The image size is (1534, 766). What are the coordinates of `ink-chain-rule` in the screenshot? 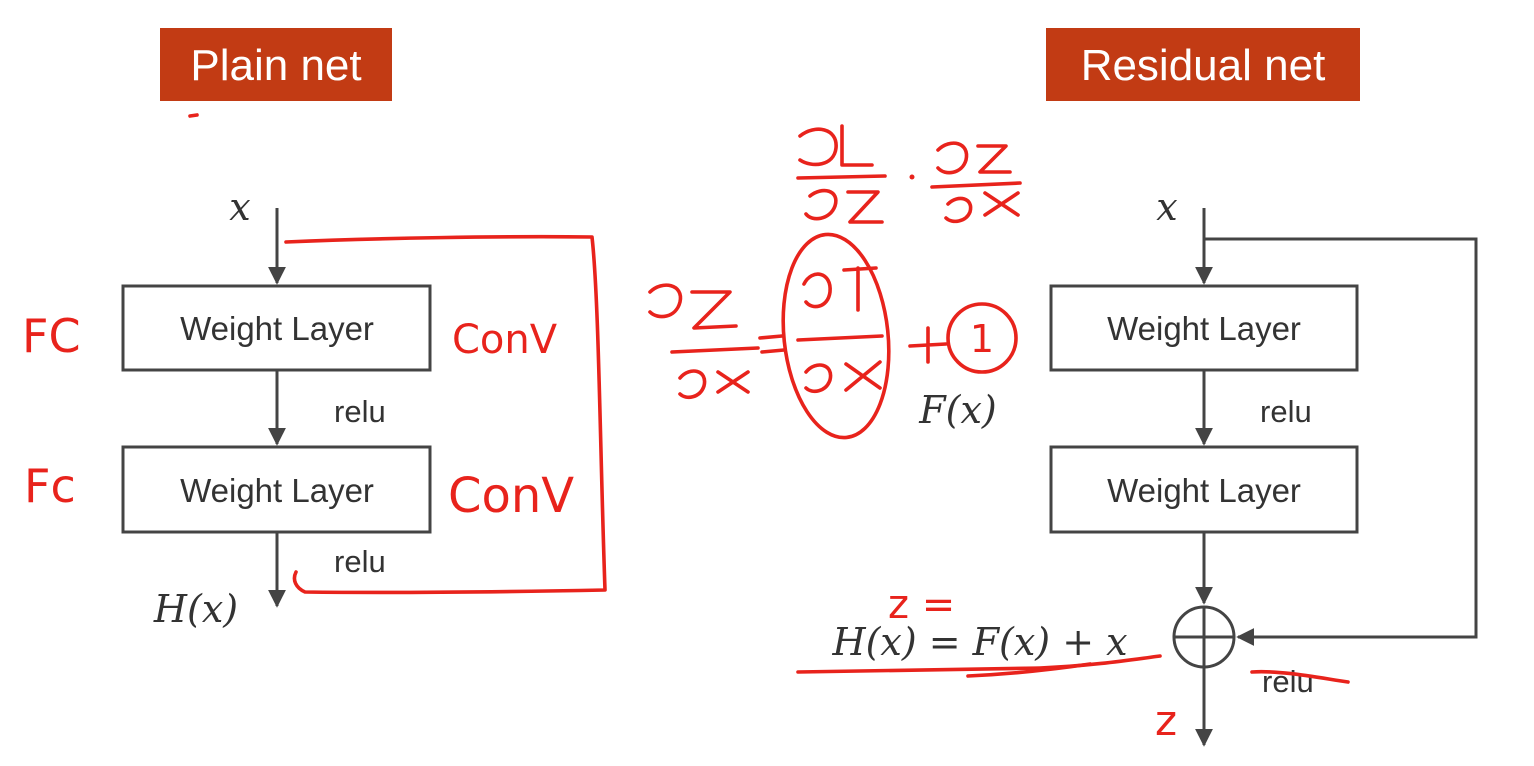 It's located at (909, 174).